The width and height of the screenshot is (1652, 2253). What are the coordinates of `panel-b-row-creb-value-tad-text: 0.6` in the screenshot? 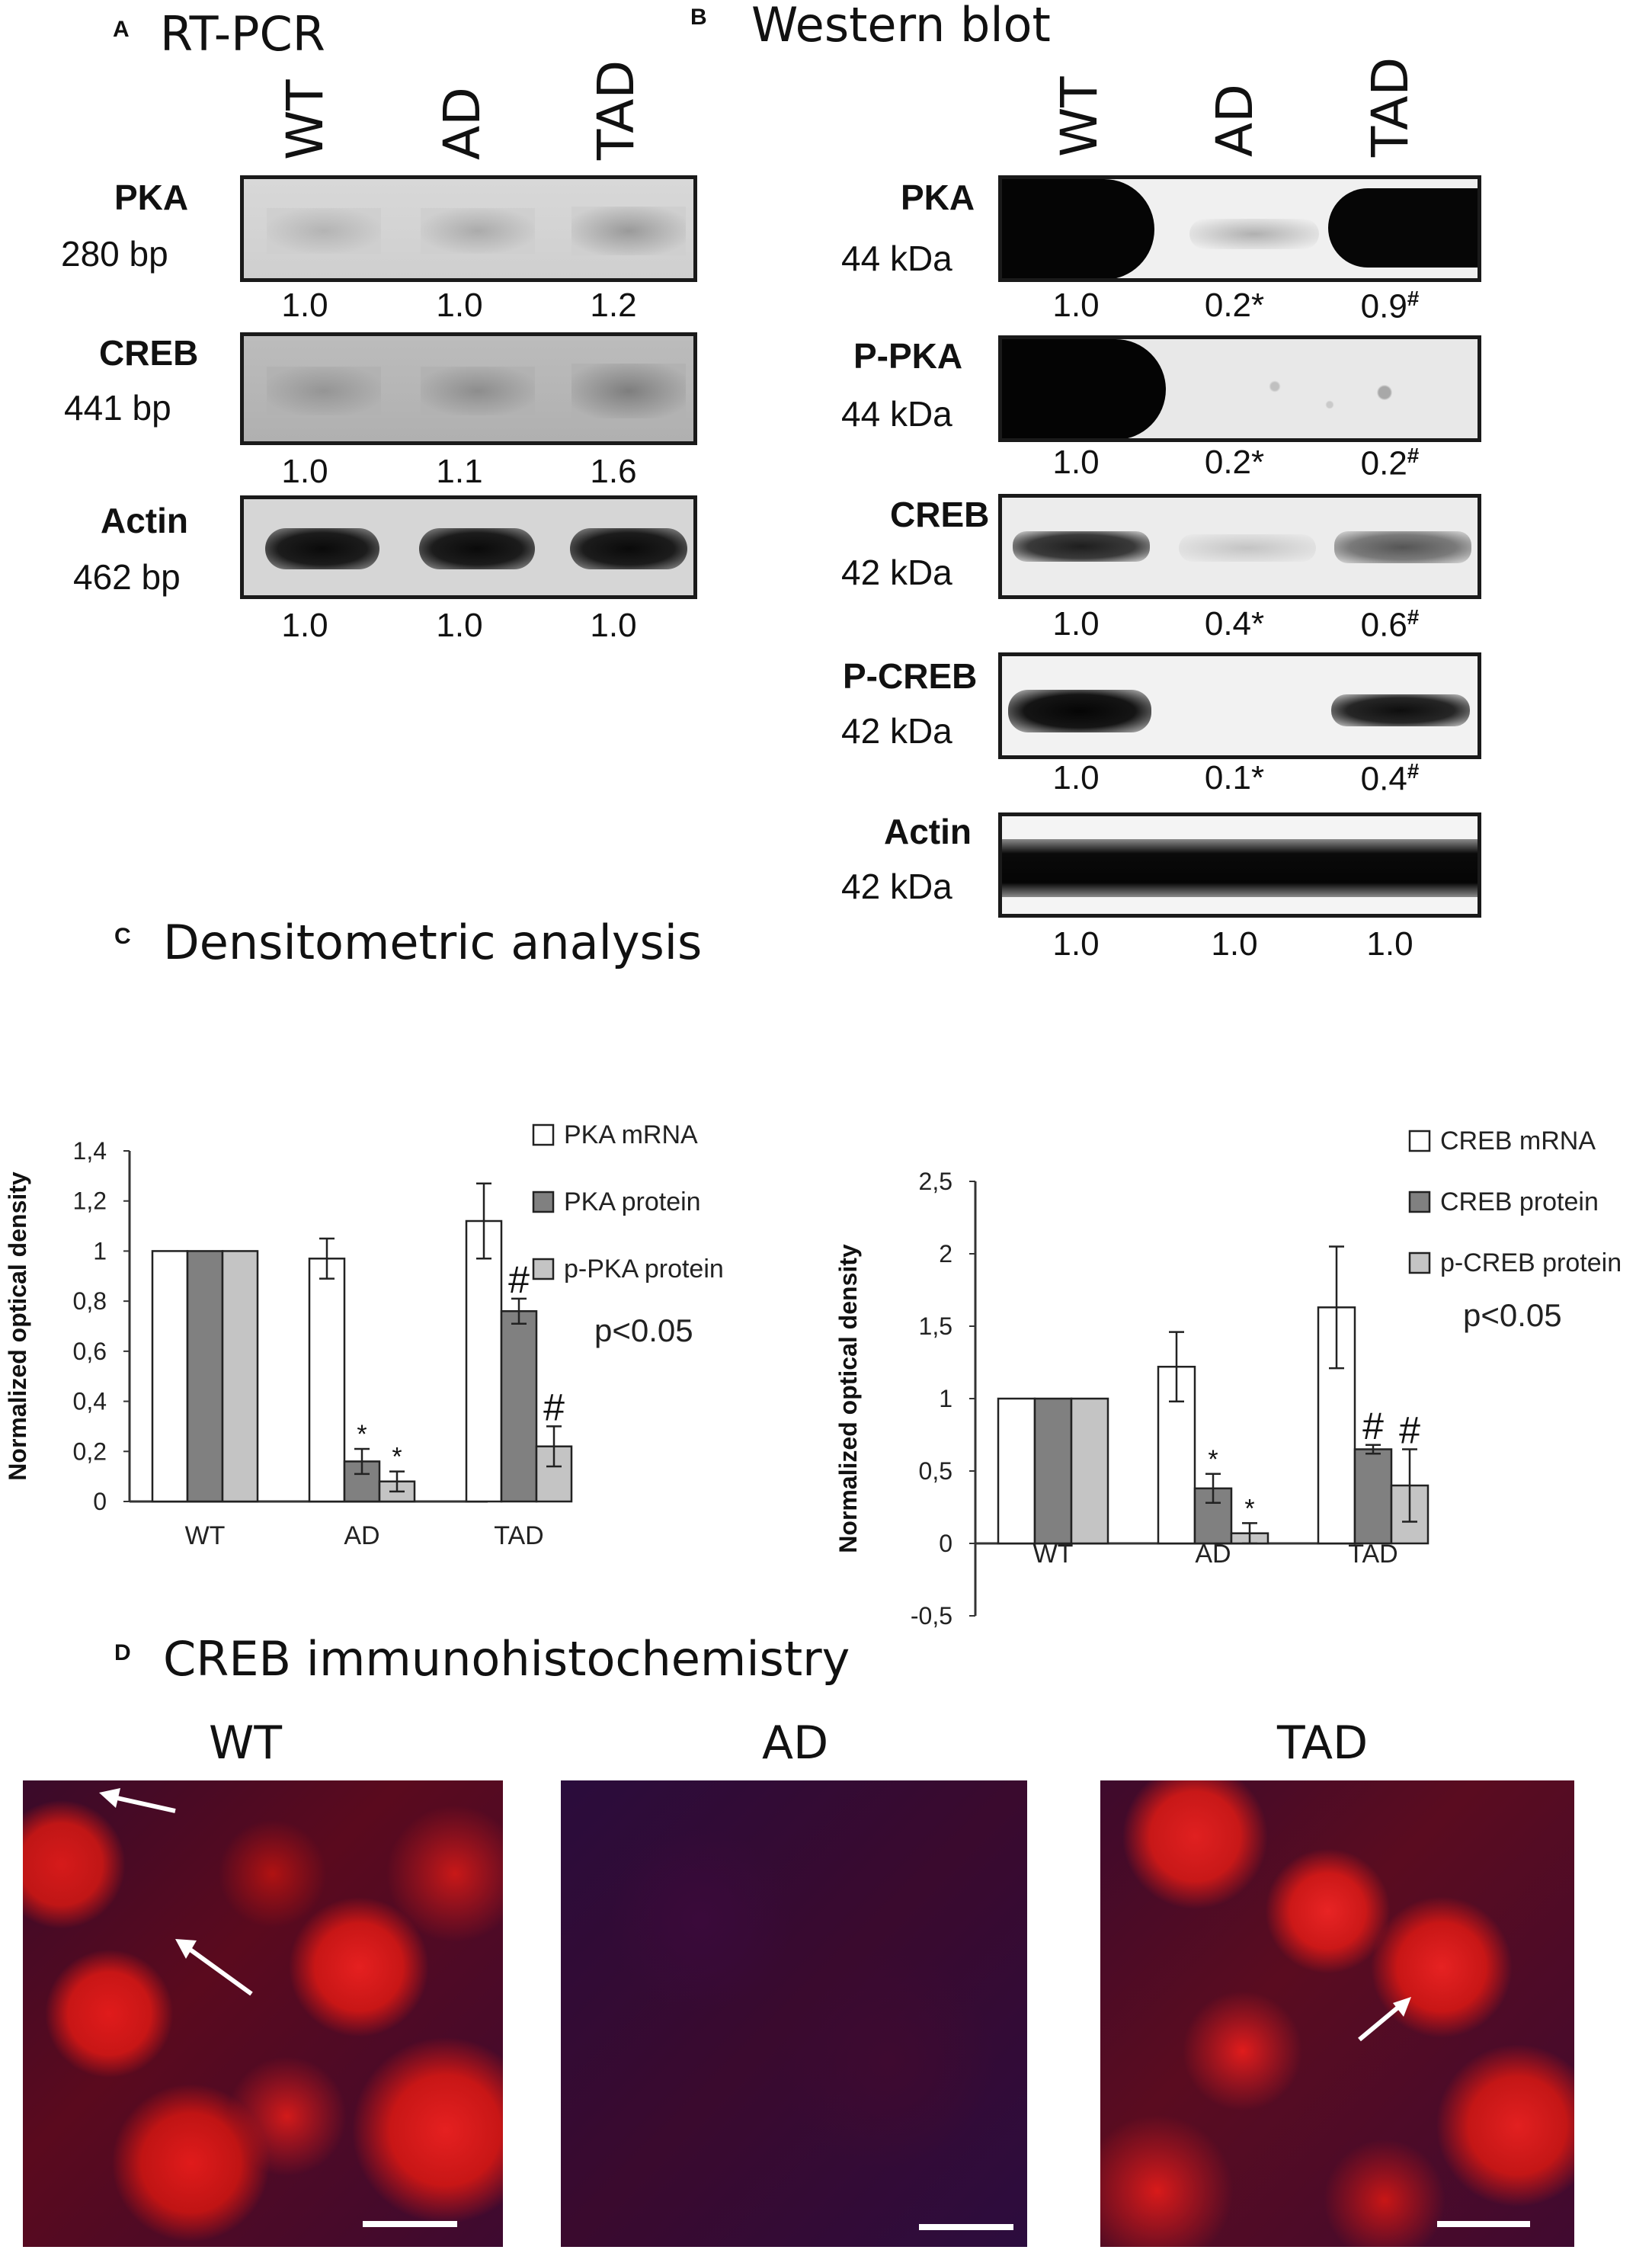 It's located at (1383, 625).